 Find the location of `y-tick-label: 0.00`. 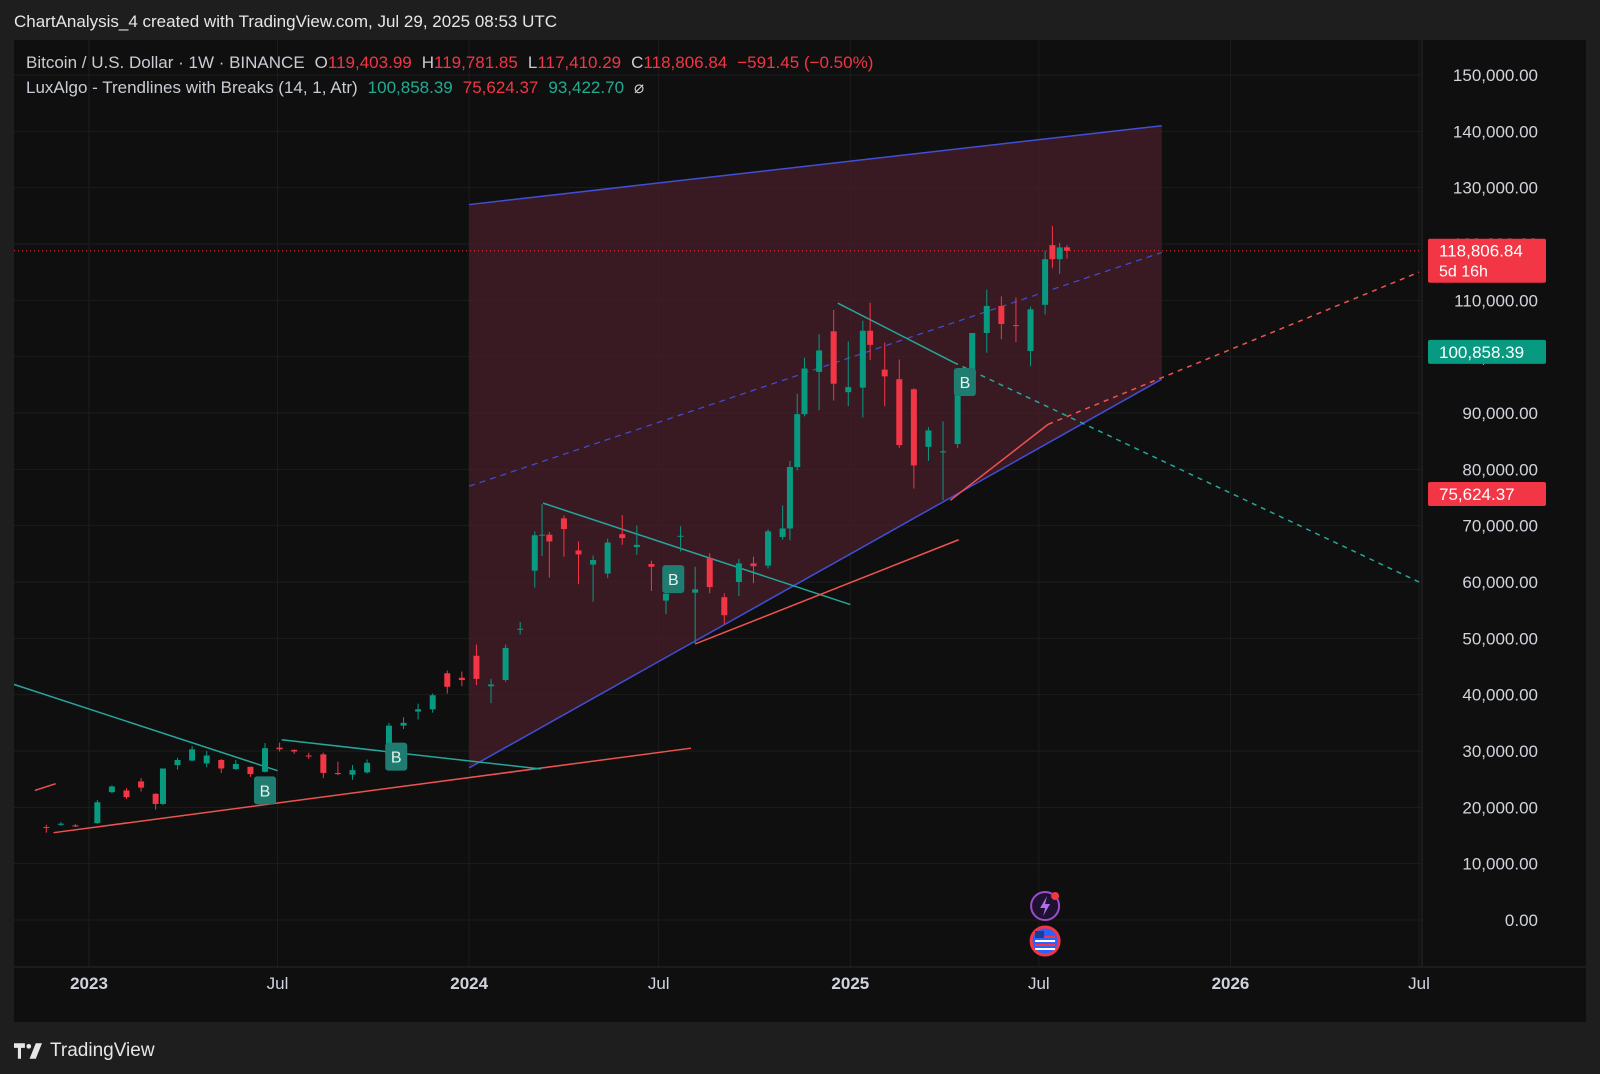

y-tick-label: 0.00 is located at coordinates (1521, 920).